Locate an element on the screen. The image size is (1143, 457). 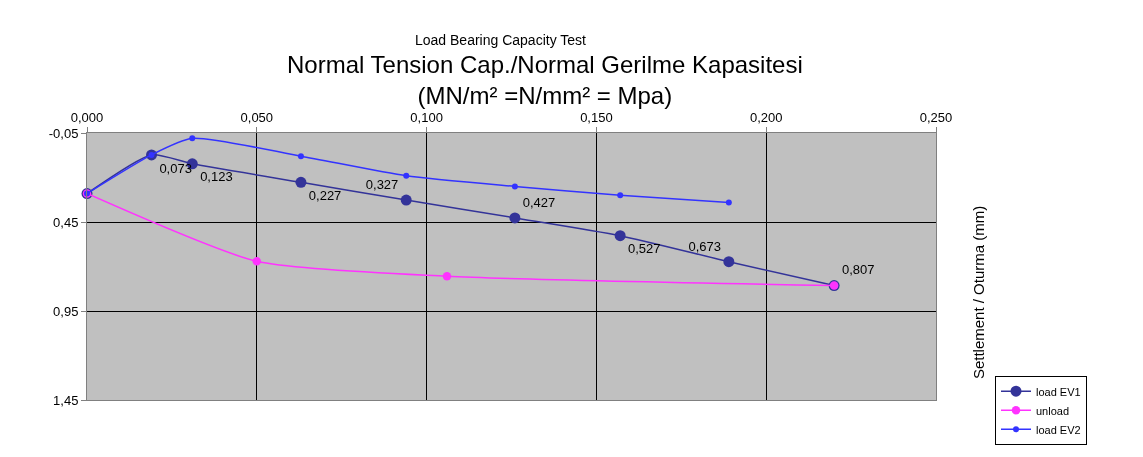
legend-label: unload is located at coordinates (1053, 410).